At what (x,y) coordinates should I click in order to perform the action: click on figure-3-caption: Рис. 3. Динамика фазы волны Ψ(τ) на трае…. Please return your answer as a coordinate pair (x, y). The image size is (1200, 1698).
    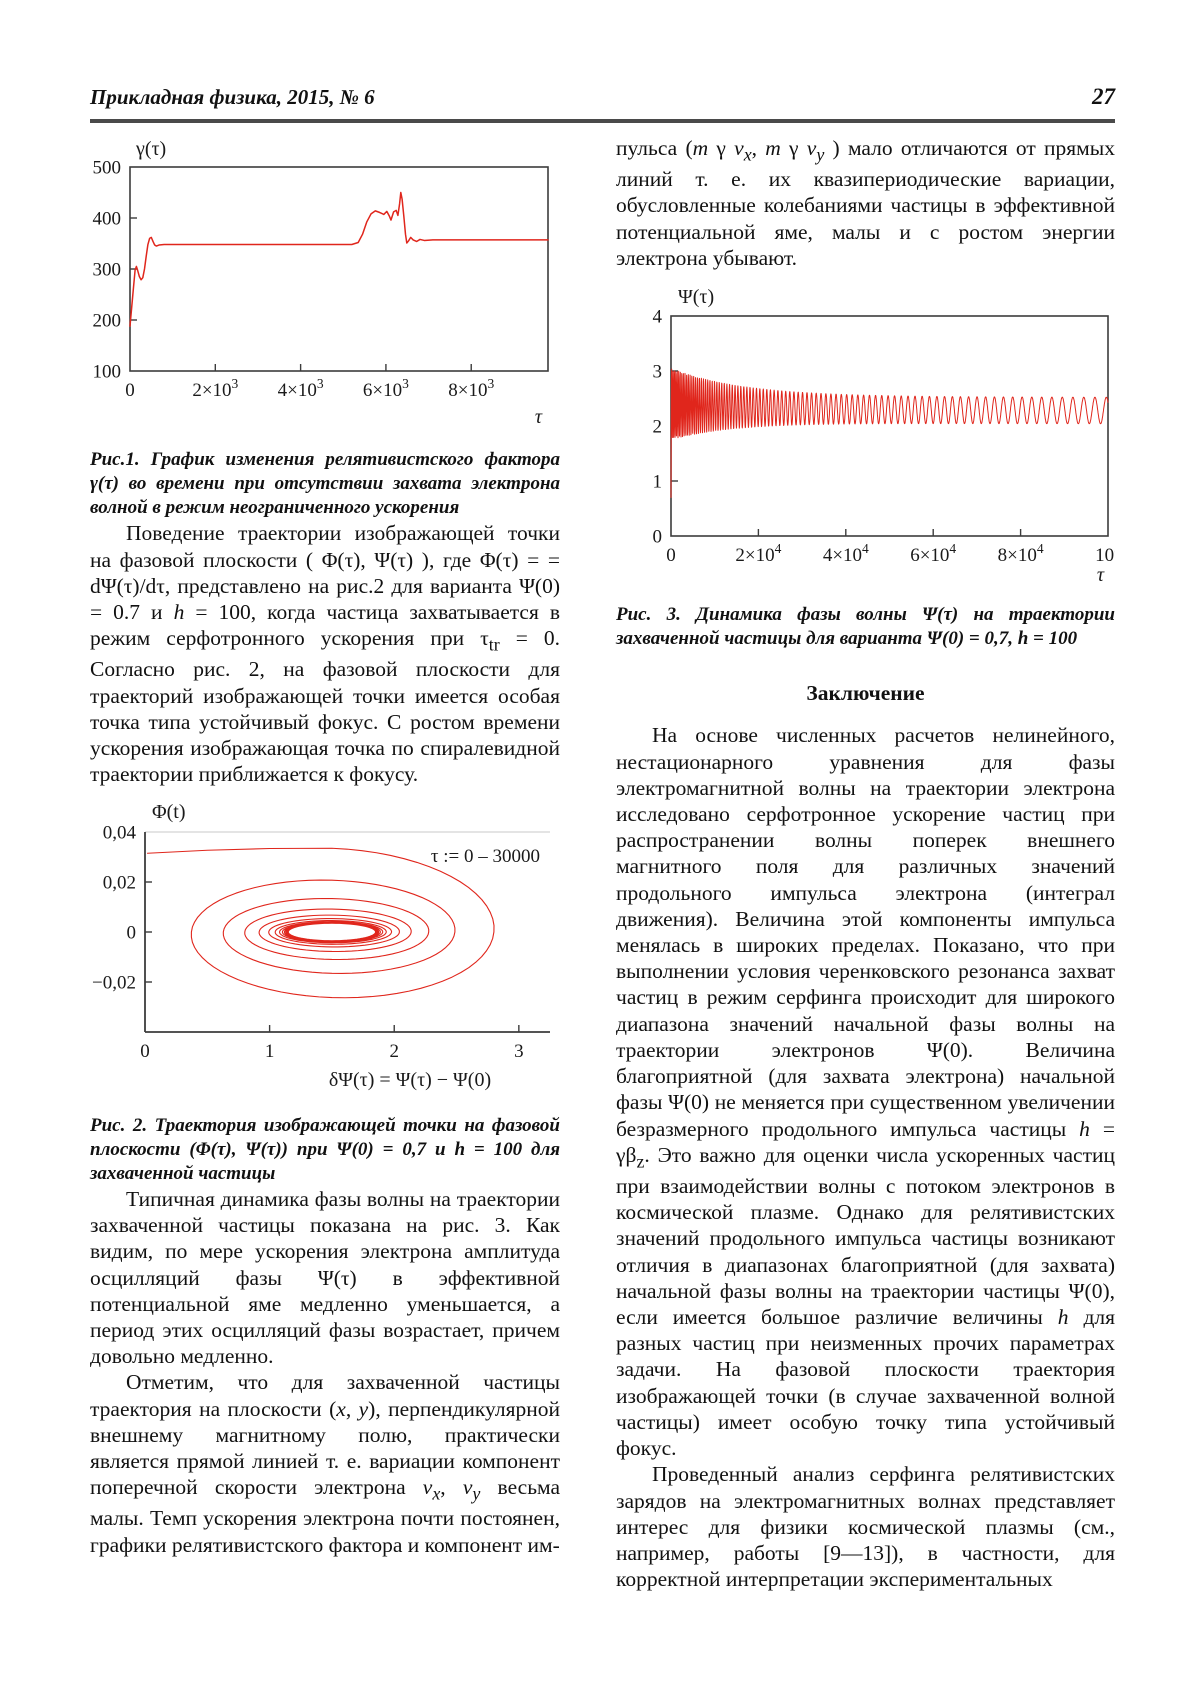
    Looking at the image, I should click on (865, 627).